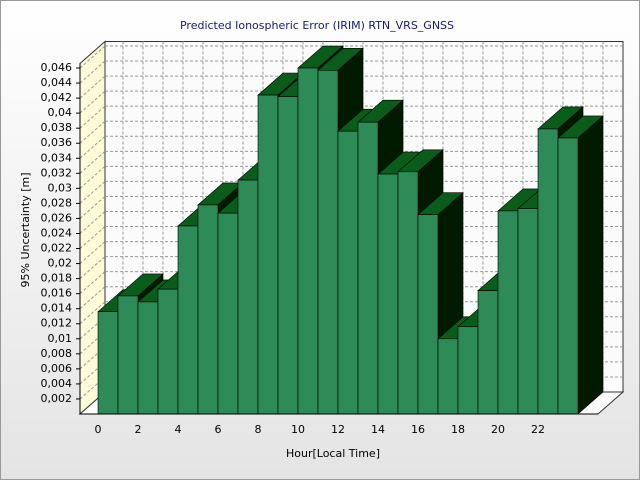  What do you see at coordinates (57, 202) in the screenshot?
I see `y-tick-label: 0,028` at bounding box center [57, 202].